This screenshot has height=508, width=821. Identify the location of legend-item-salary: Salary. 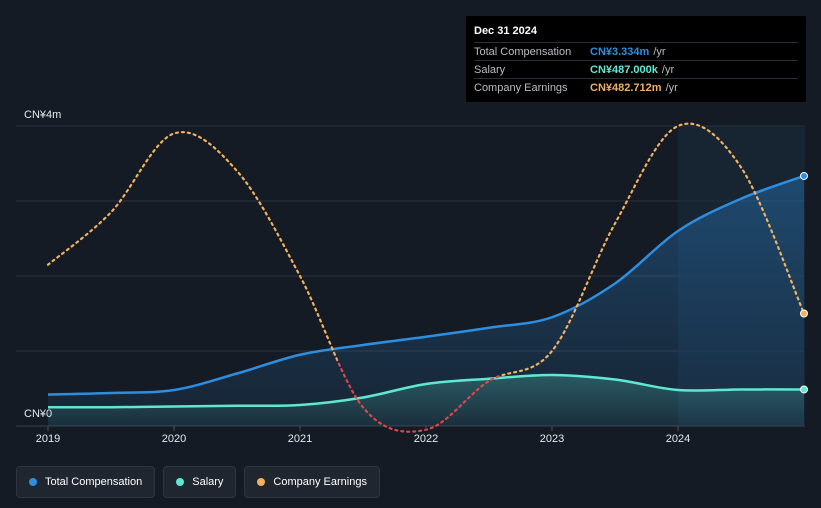
(200, 482).